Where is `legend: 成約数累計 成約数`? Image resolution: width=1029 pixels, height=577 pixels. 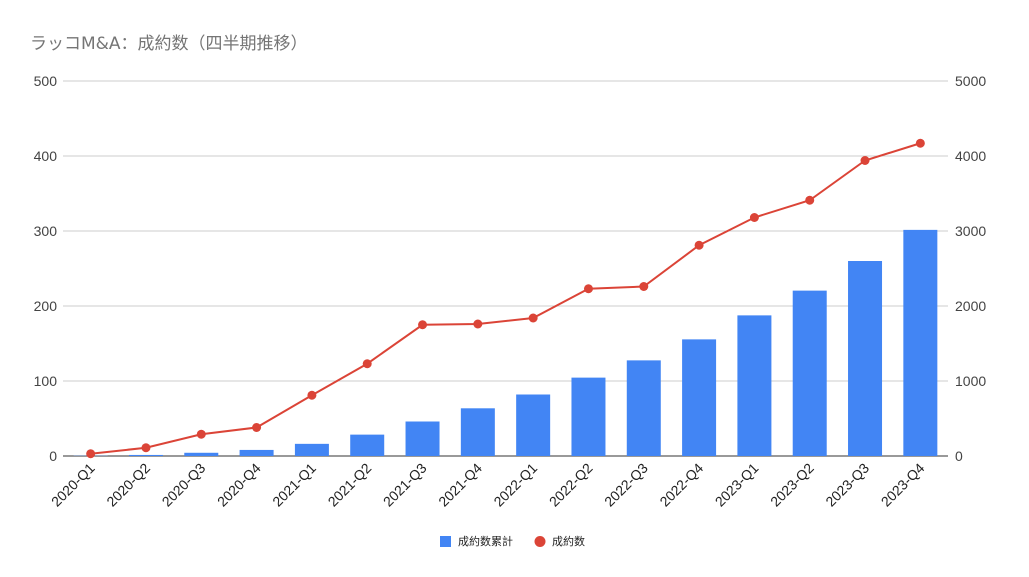 legend: 成約数累計 成約数 is located at coordinates (512, 541).